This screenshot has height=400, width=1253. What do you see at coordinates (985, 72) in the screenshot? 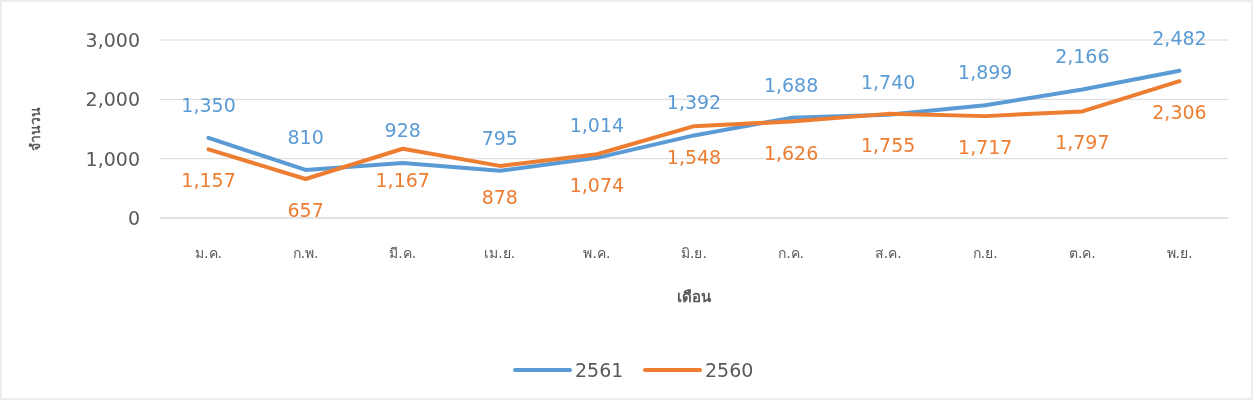
I see `data-label: 1,899` at bounding box center [985, 72].